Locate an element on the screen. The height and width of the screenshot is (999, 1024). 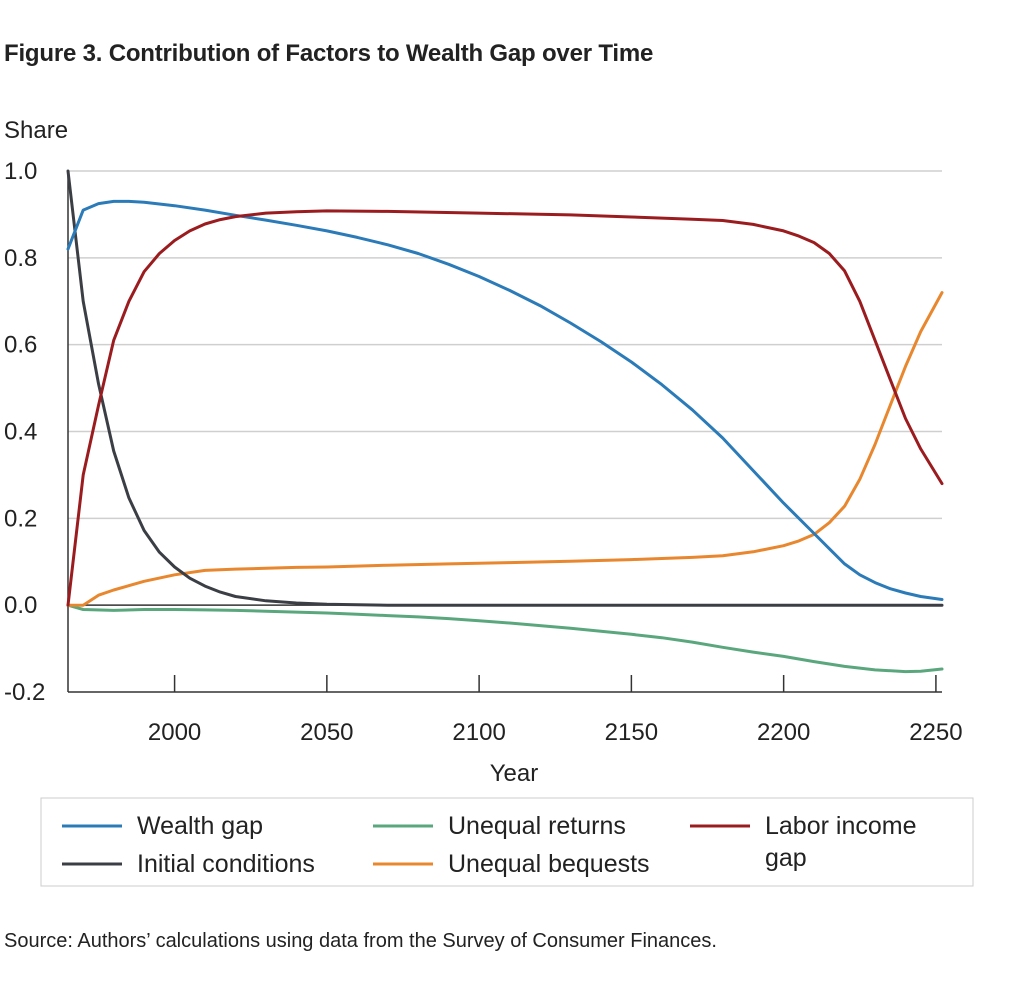
x-tick-label: 2100 is located at coordinates (478, 732).